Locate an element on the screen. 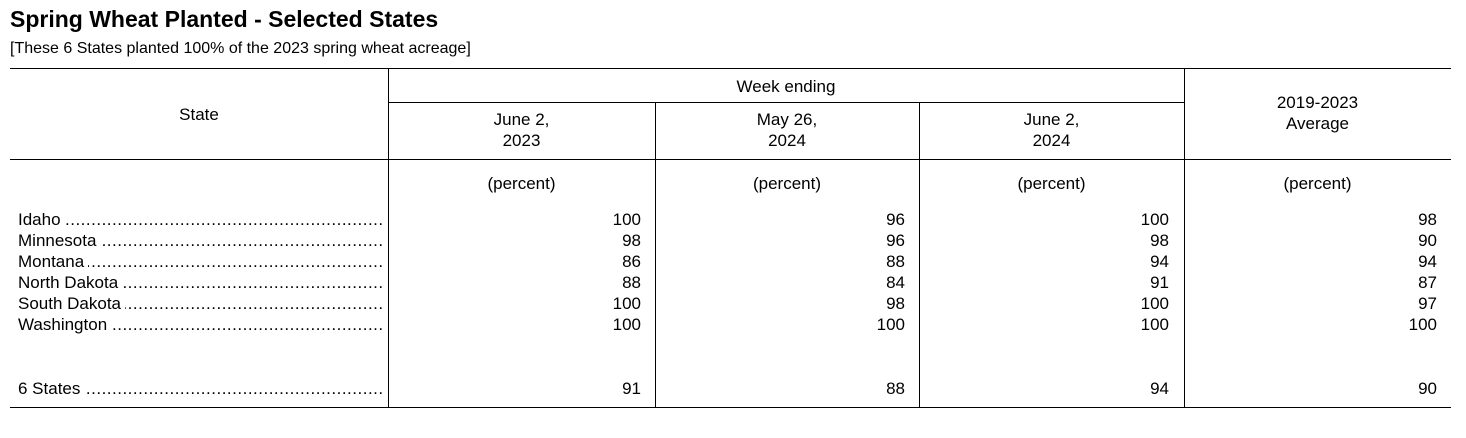 The height and width of the screenshot is (438, 1466). value-cell-col4: 94 is located at coordinates (1427, 261).